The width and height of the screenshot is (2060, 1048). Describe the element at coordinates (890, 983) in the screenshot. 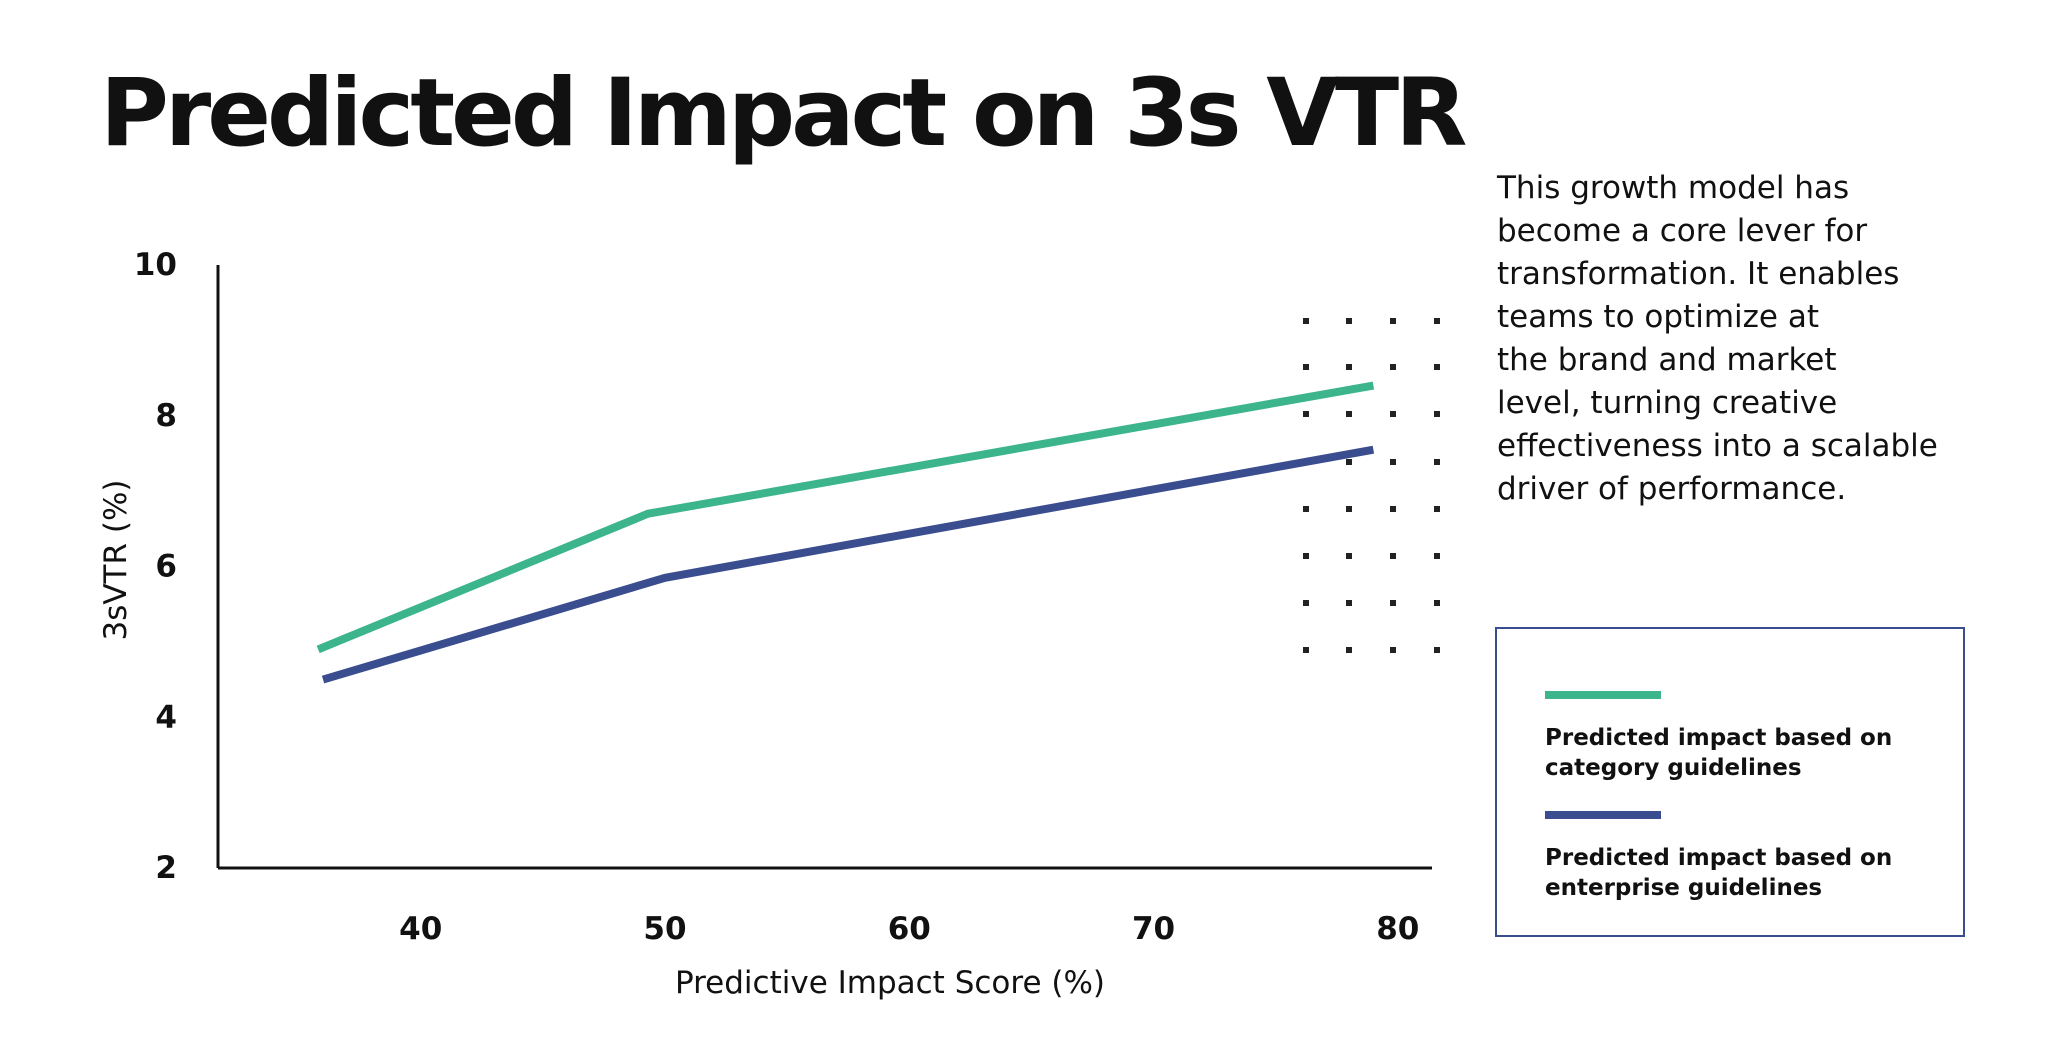

I see `x-axis-title: Predictive Impact Score (%)` at that location.